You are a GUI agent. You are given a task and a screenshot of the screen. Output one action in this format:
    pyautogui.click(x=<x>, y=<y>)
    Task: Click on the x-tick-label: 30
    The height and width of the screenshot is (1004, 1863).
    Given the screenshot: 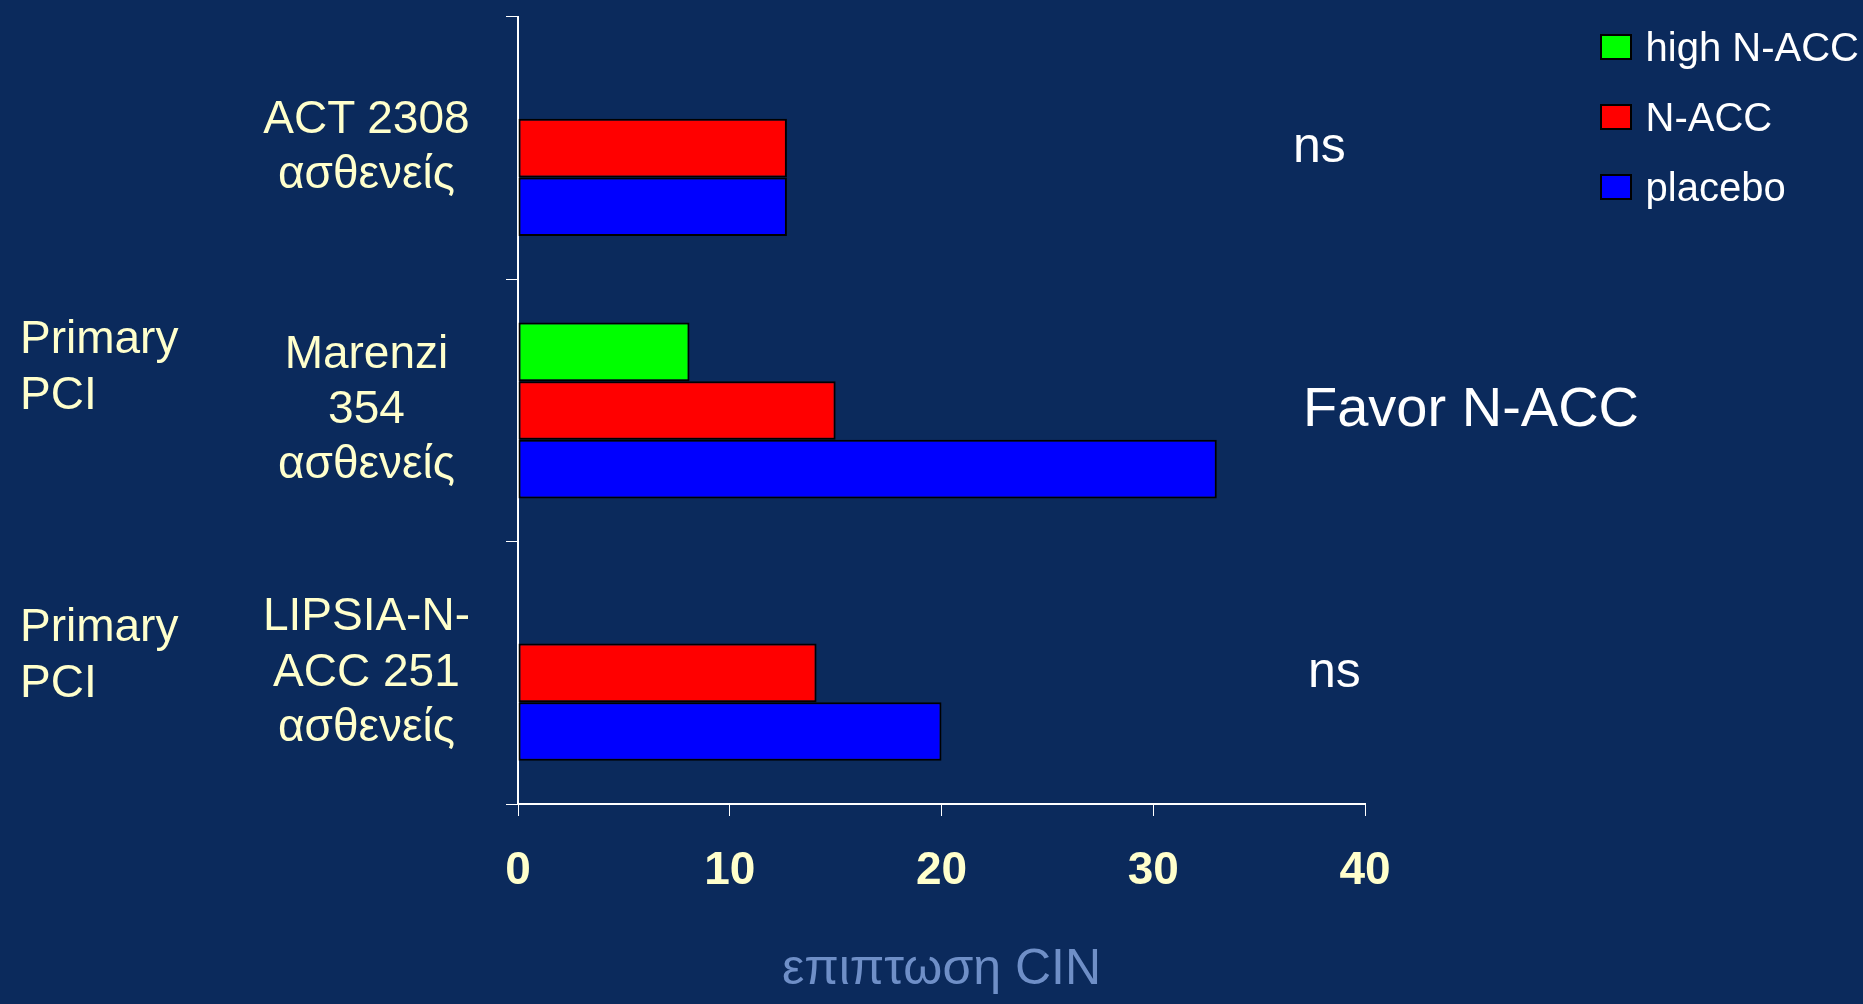 What is the action you would take?
    pyautogui.click(x=1153, y=868)
    